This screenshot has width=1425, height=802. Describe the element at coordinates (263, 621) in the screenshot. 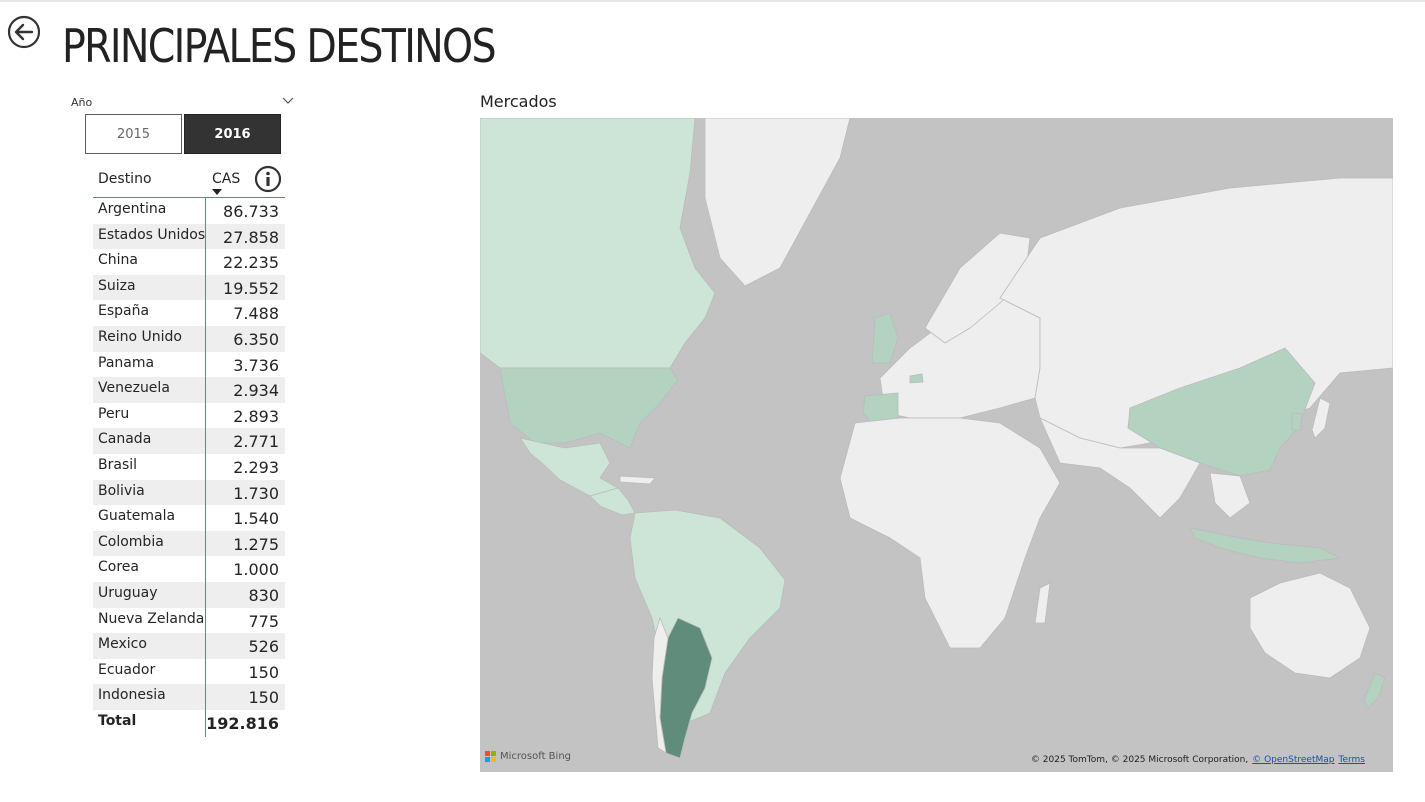

I see `cas-value-cell: 775` at that location.